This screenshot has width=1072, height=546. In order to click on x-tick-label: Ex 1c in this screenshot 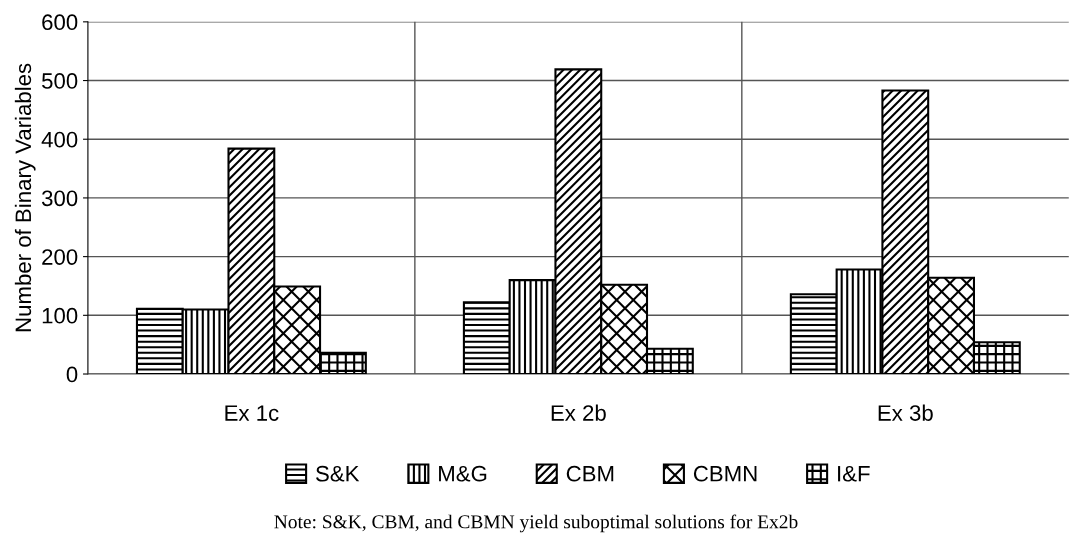, I will do `click(252, 413)`.